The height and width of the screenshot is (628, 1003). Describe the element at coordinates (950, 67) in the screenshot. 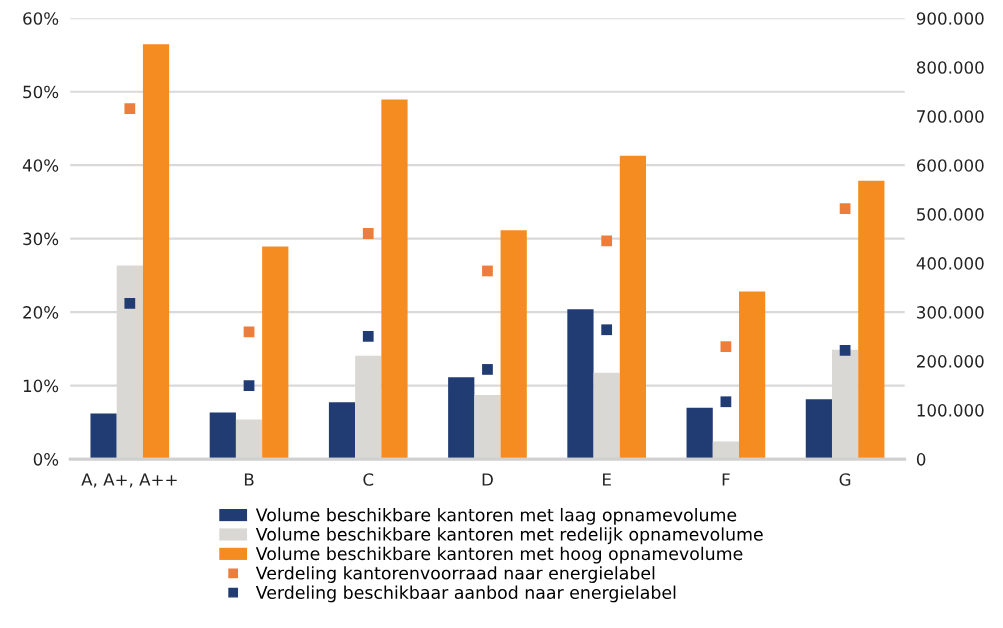

I see `y2-tick-label: 800.000` at that location.